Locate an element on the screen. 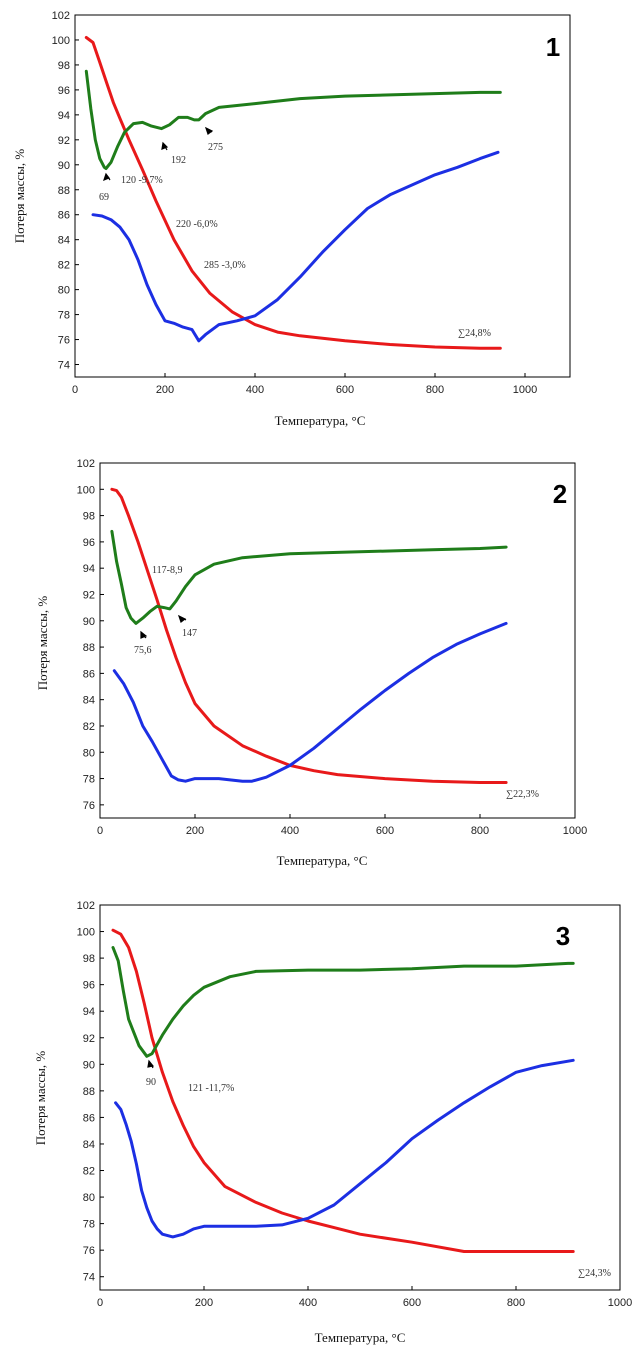 The height and width of the screenshot is (1350, 638). panel-number: 2 is located at coordinates (560, 494).